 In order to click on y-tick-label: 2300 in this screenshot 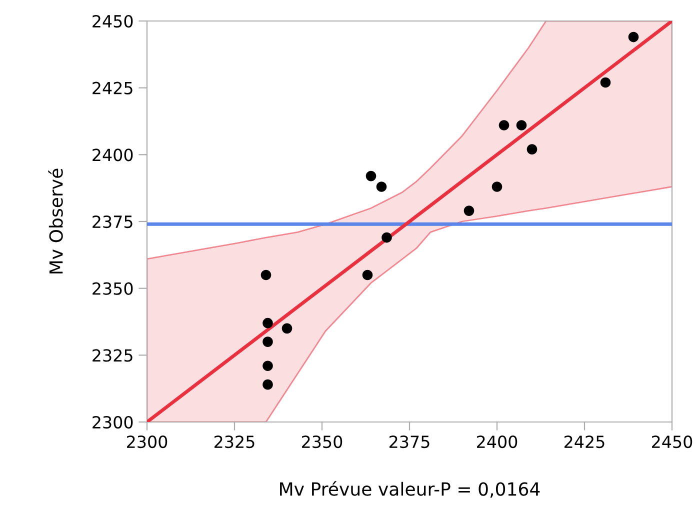, I will do `click(112, 422)`.